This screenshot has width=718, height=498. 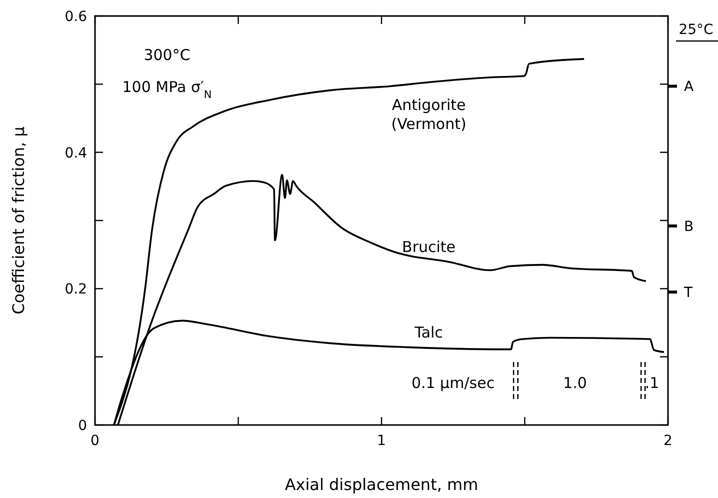 I want to click on ref-line-label: B, so click(x=689, y=226).